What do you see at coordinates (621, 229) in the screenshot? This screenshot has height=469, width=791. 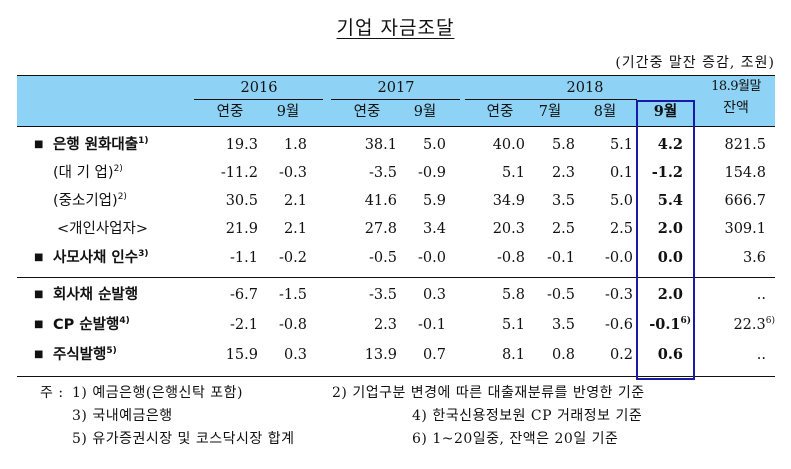 I see `cell: 2.5` at bounding box center [621, 229].